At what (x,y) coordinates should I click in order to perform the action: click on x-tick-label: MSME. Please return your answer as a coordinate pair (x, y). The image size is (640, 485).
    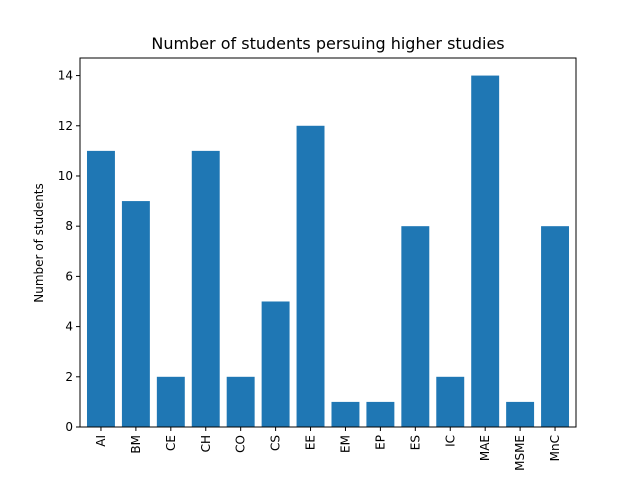
    Looking at the image, I should click on (520, 453).